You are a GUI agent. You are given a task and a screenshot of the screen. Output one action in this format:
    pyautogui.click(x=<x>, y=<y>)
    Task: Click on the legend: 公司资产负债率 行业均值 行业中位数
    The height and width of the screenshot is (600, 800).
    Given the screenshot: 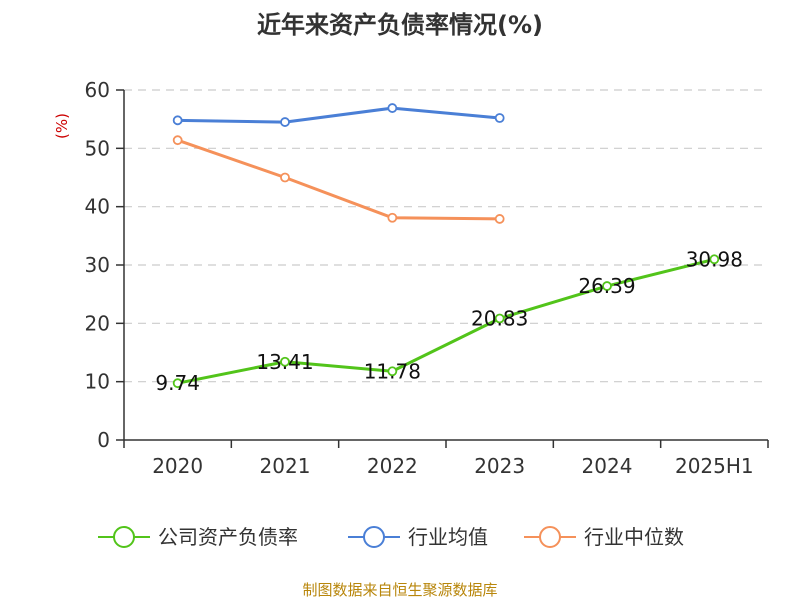 What is the action you would take?
    pyautogui.click(x=391, y=537)
    